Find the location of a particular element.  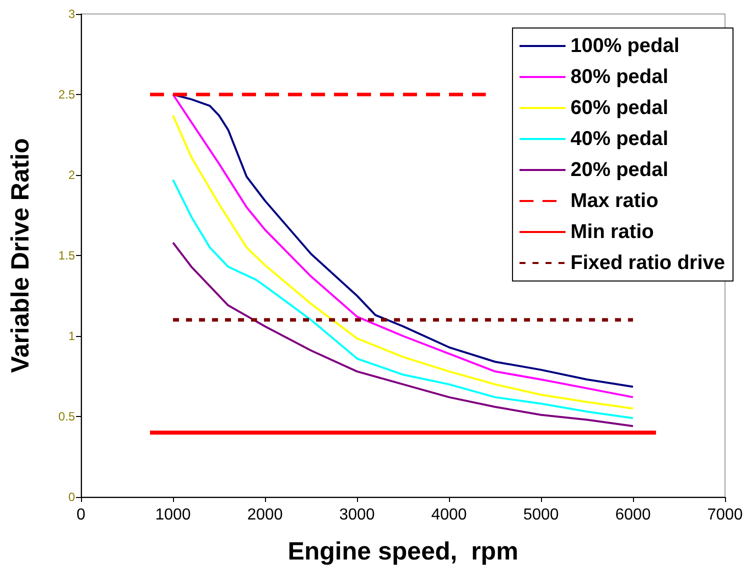

legend-label: 60% pedal is located at coordinates (619, 108).